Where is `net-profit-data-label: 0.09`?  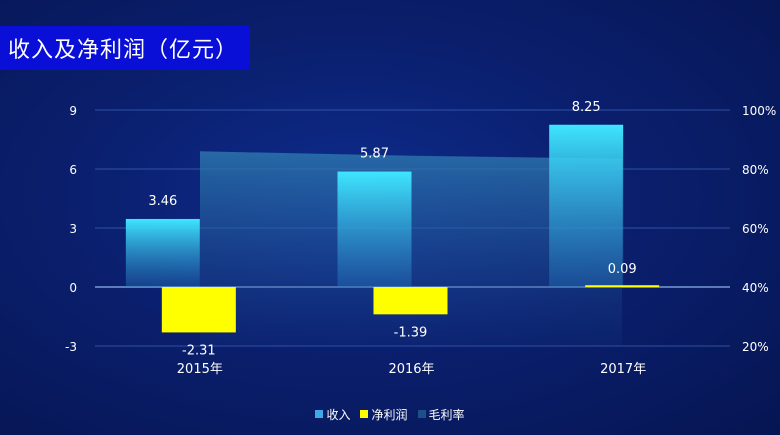
net-profit-data-label: 0.09 is located at coordinates (622, 269).